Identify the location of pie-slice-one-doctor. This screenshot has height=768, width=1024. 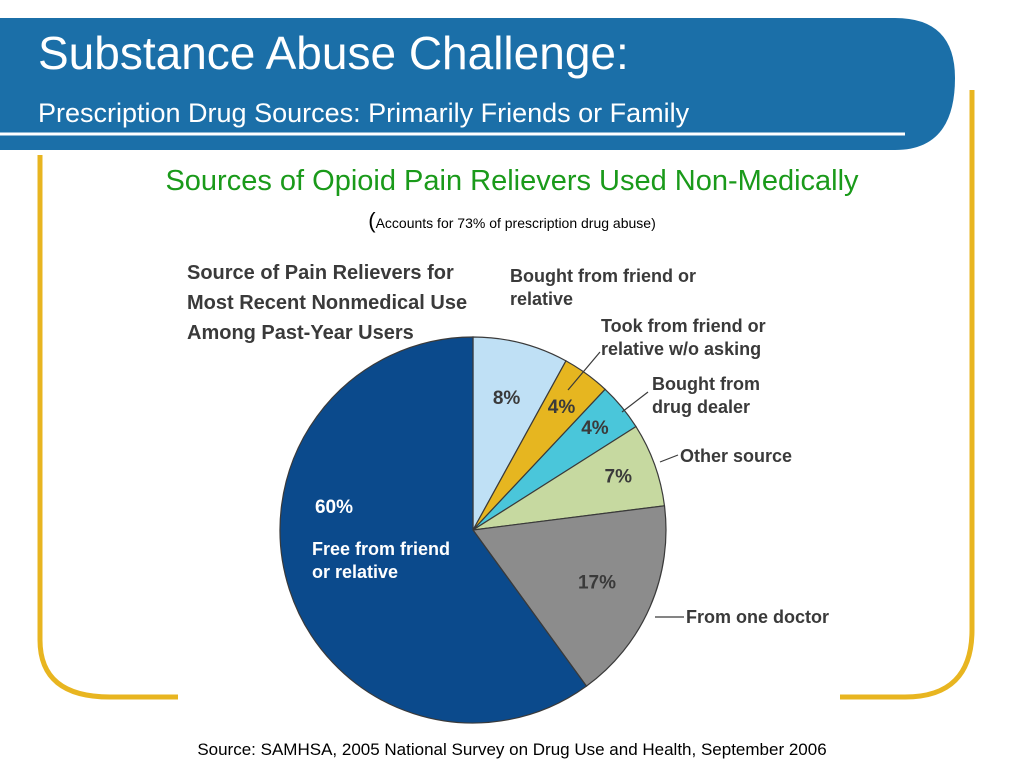
(569, 596).